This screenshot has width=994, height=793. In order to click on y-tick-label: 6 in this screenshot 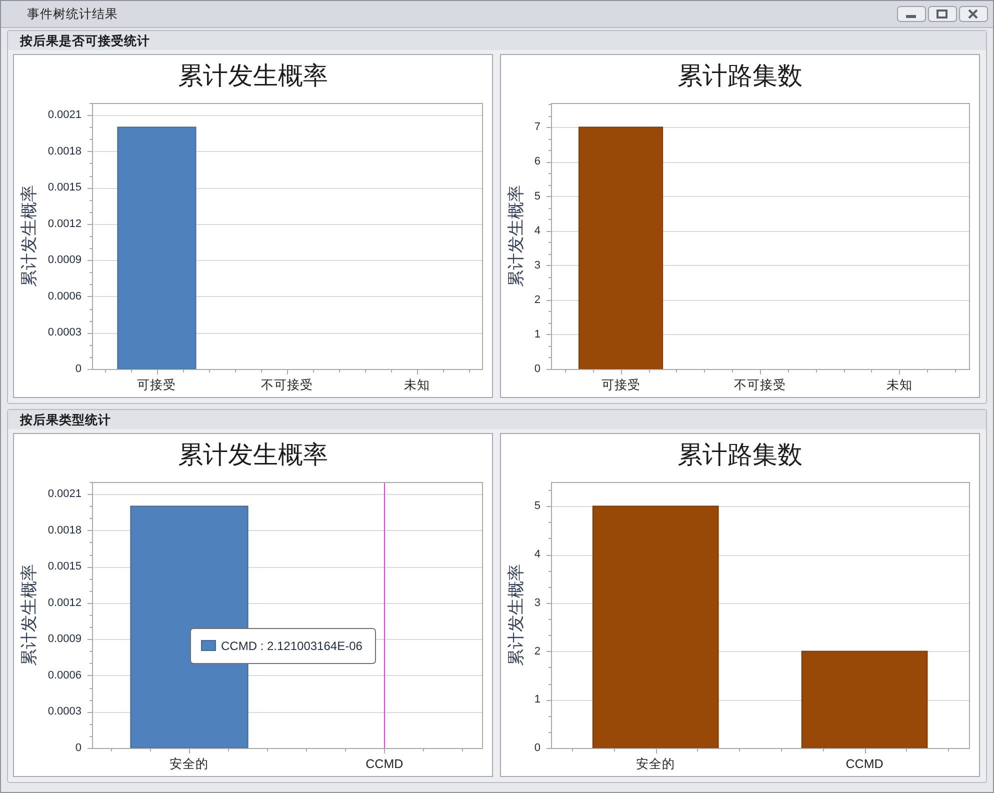, I will do `click(537, 162)`.